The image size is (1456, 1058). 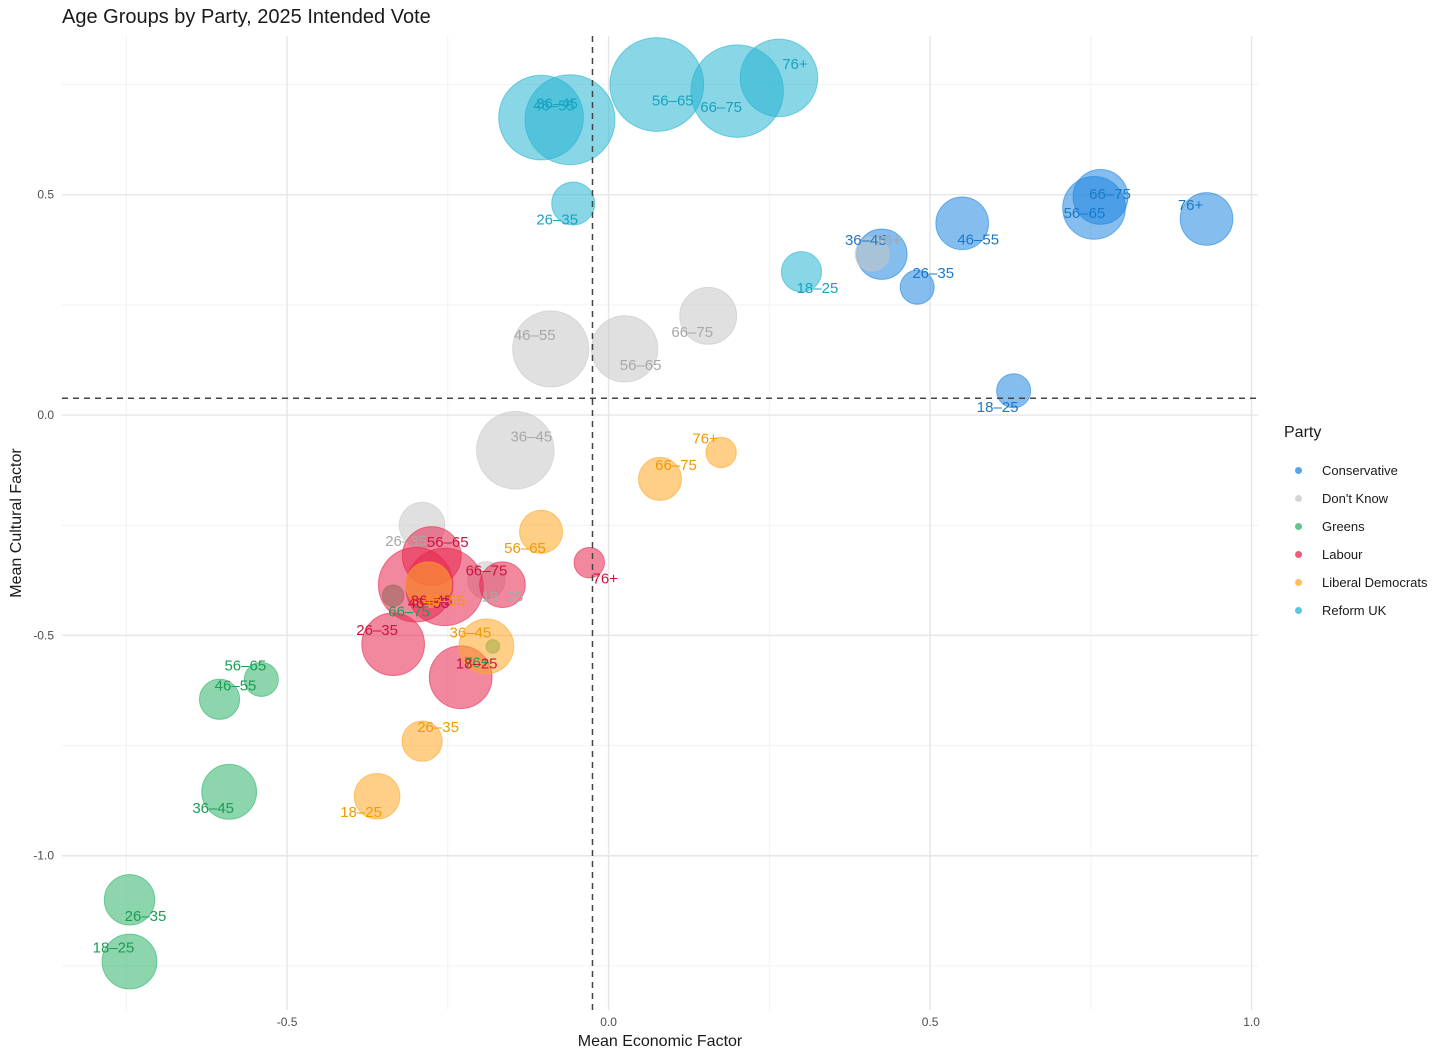 What do you see at coordinates (45, 195) in the screenshot?
I see `y-tick-label: 0.5` at bounding box center [45, 195].